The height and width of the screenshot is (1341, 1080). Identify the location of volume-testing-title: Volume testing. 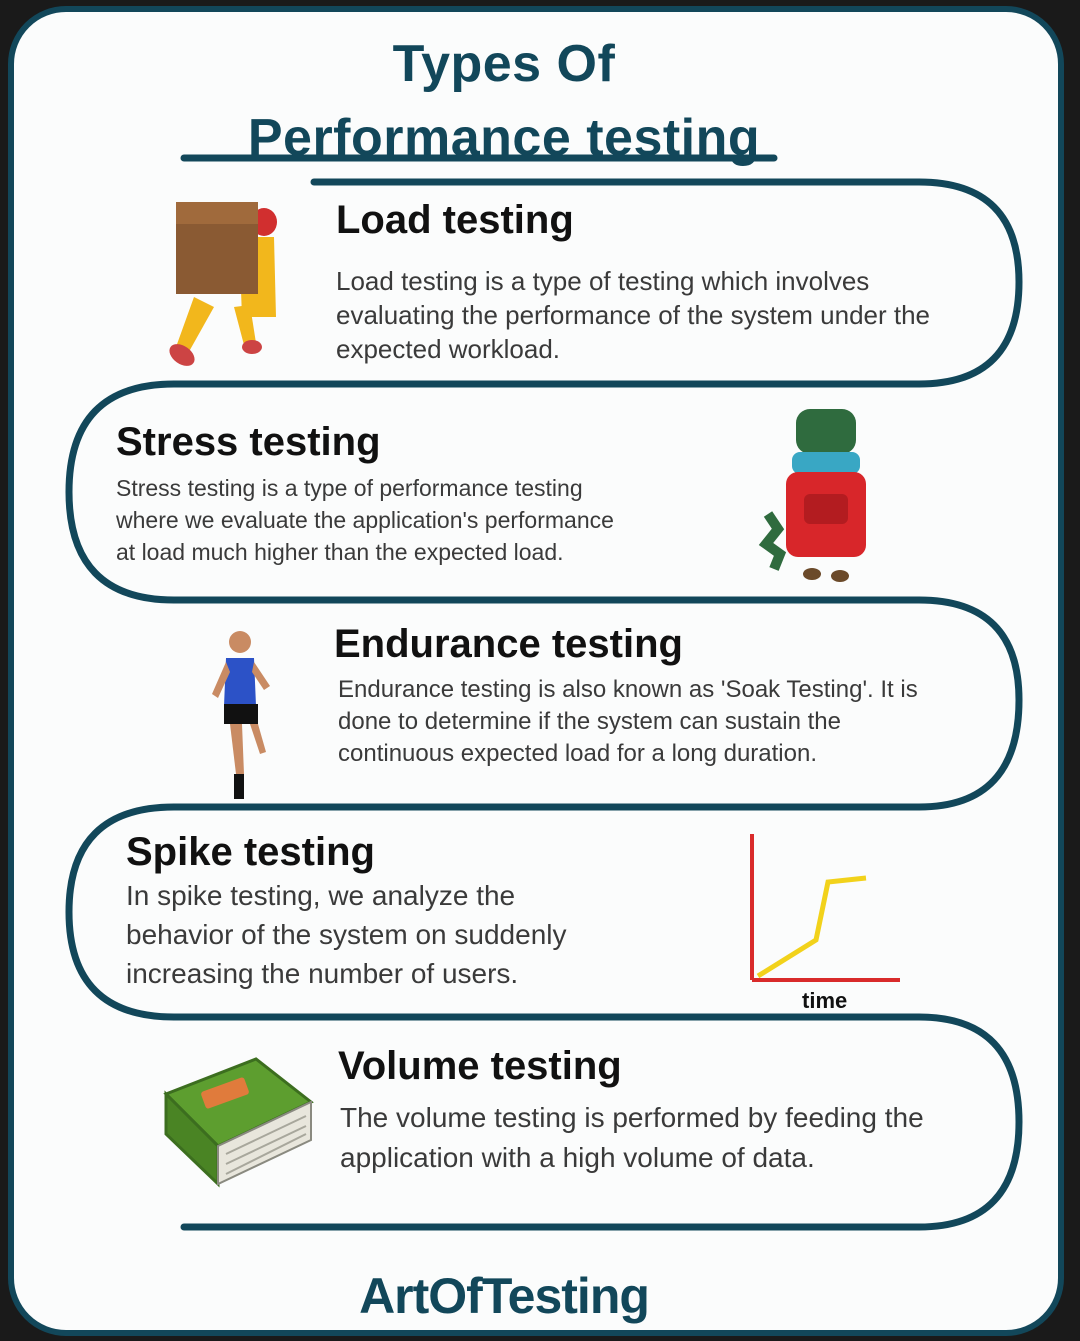
(480, 1066).